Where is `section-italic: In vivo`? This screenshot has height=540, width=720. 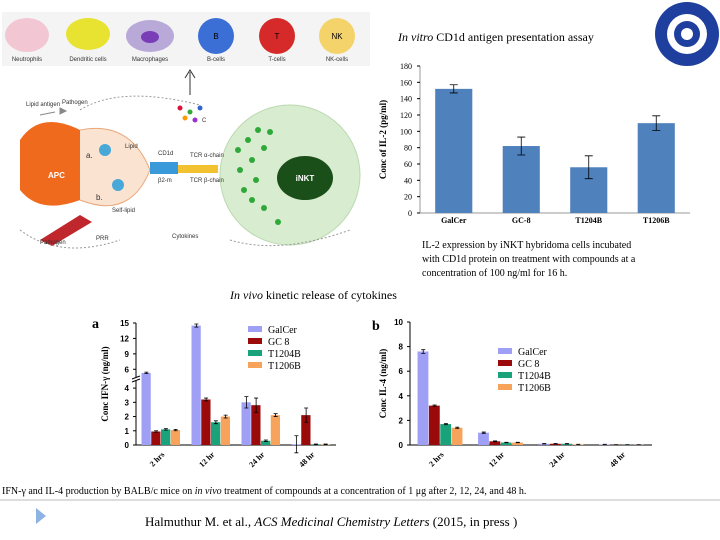
section-italic: In vivo is located at coordinates (246, 295).